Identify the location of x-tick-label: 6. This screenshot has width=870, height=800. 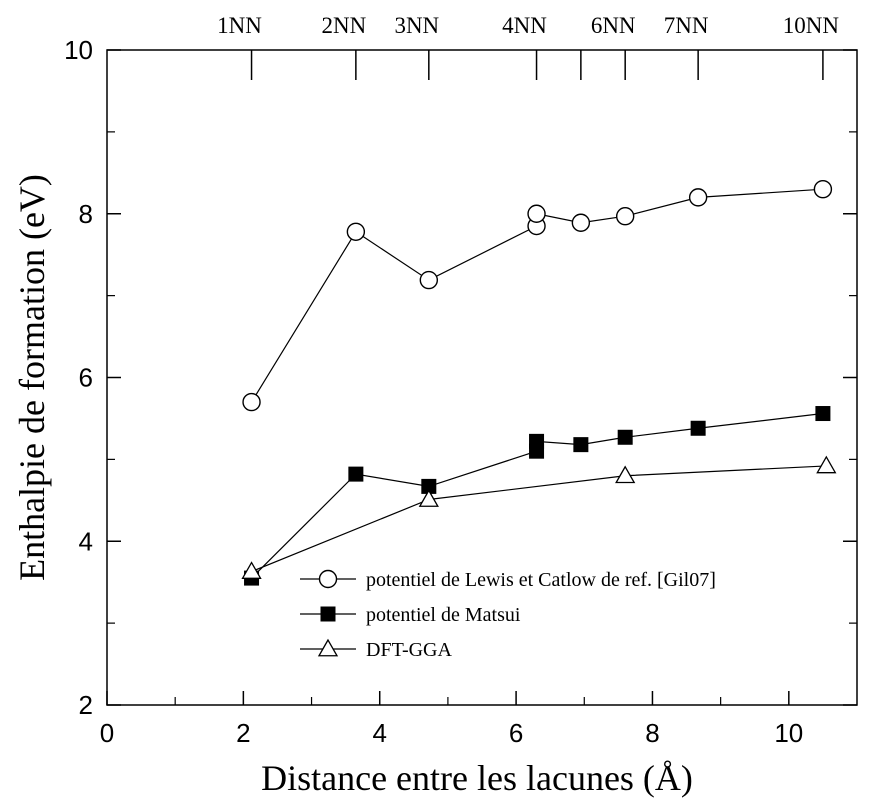
(516, 733).